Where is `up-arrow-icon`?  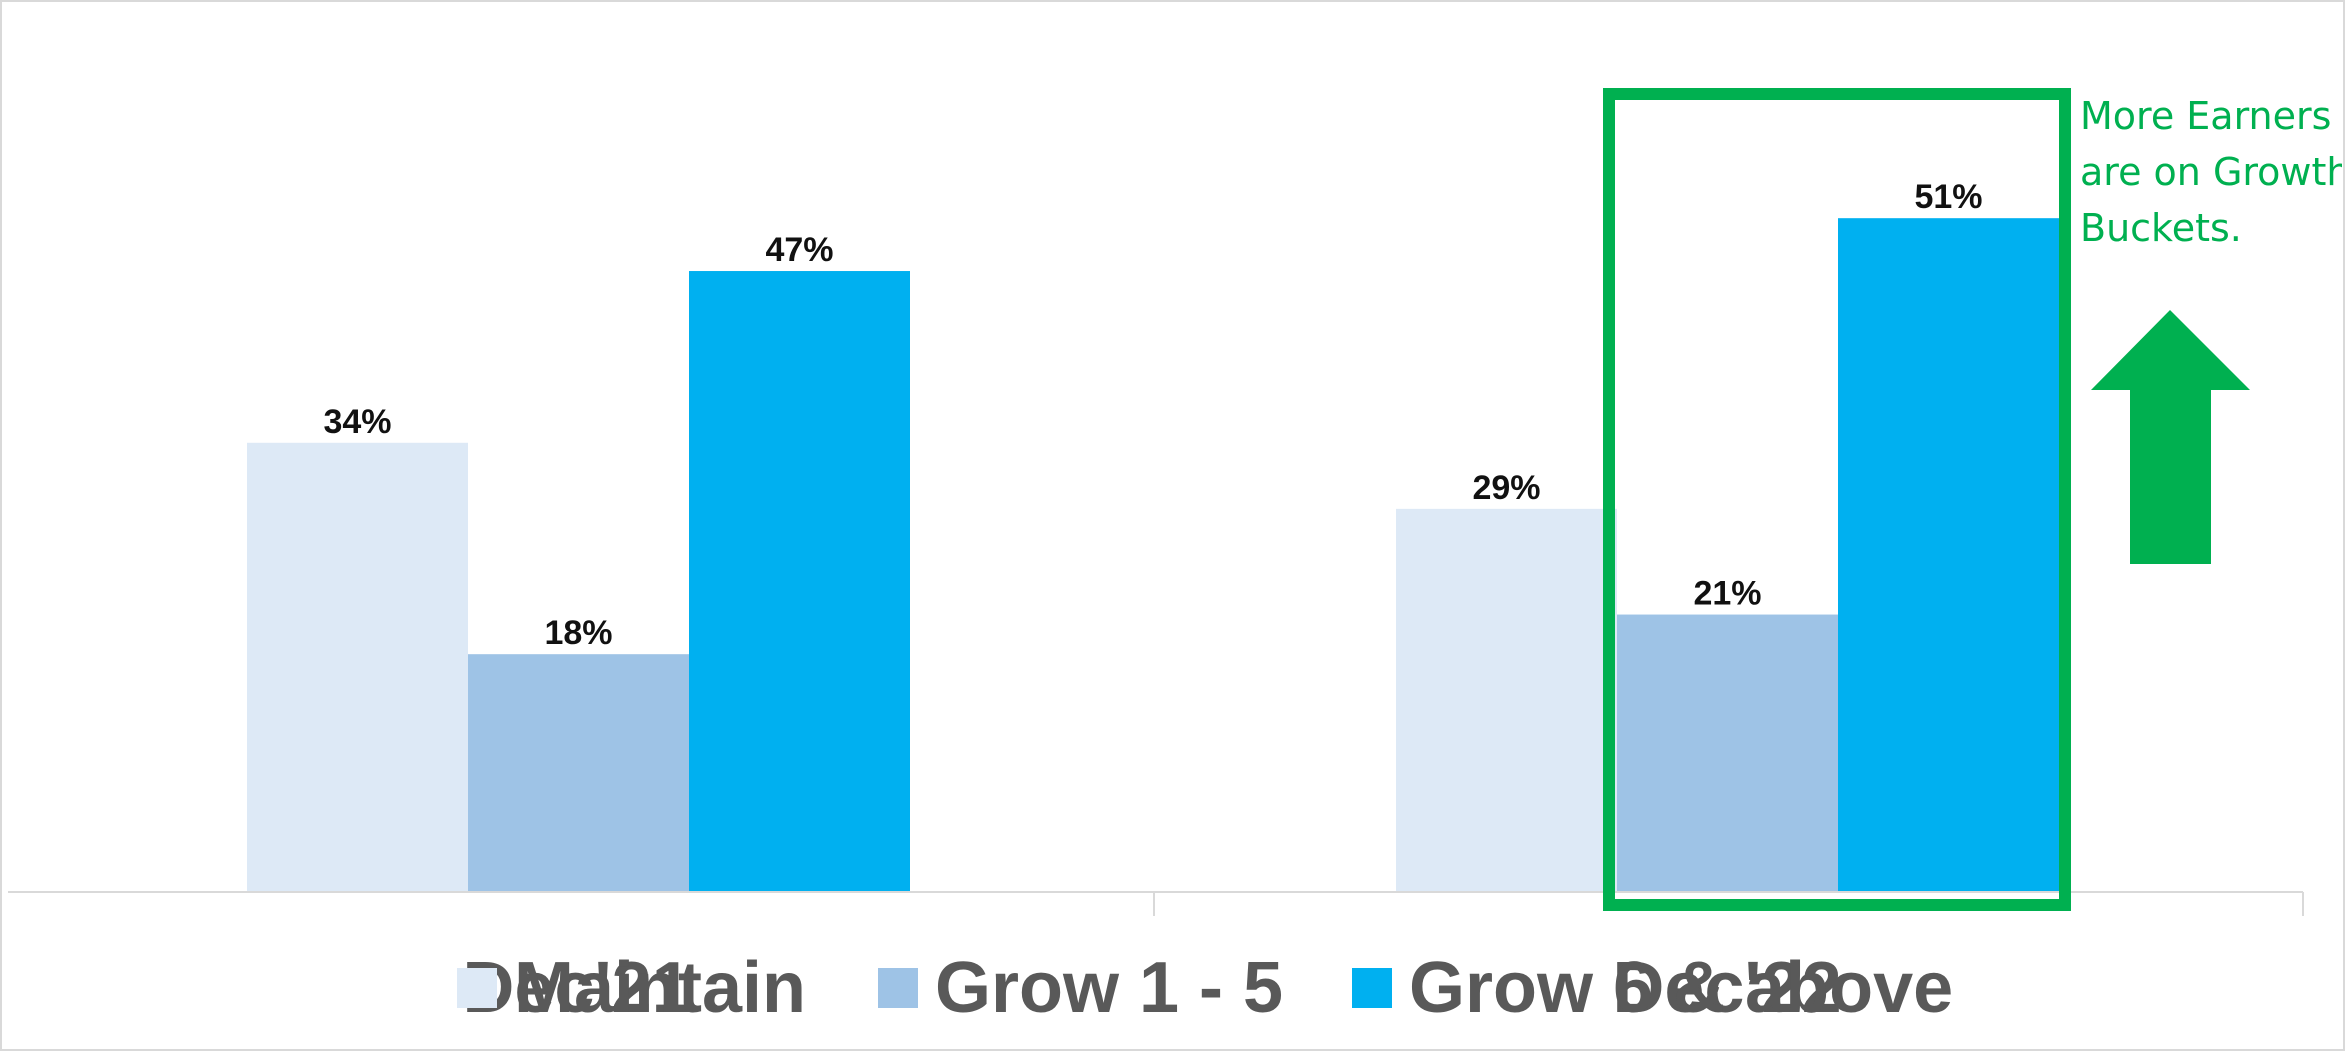
up-arrow-icon is located at coordinates (2170, 437).